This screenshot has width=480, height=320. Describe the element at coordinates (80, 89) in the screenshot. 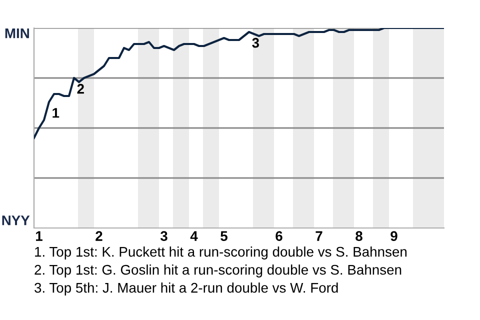

I see `annotation: 2` at that location.